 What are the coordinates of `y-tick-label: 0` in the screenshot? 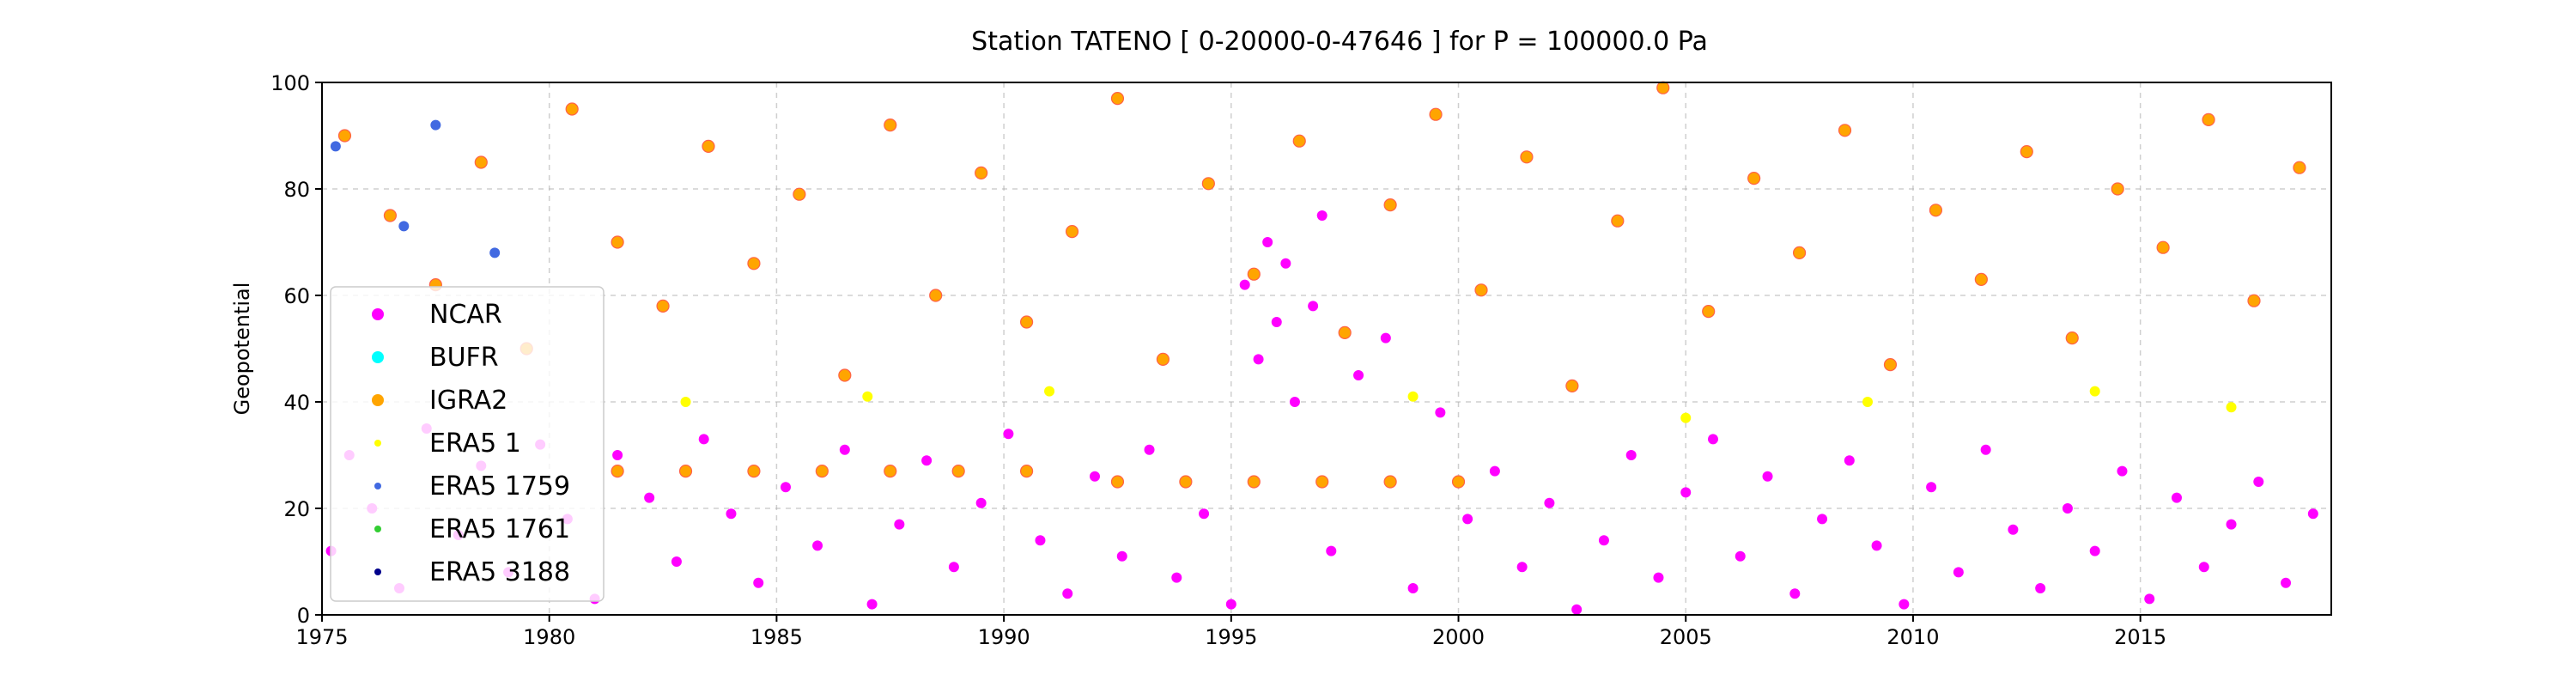 It's located at (303, 616).